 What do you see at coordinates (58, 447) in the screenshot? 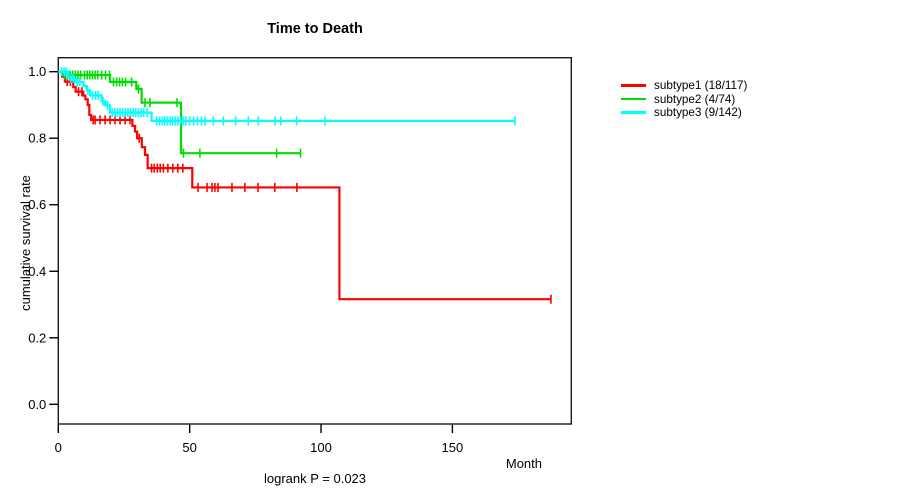
I see `x-axis-tick-label: 0` at bounding box center [58, 447].